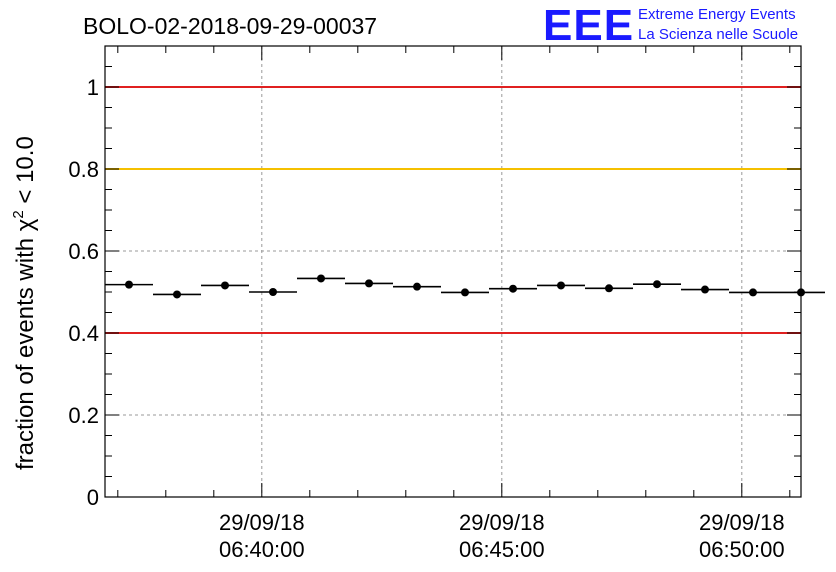 The width and height of the screenshot is (836, 572). What do you see at coordinates (588, 25) in the screenshot?
I see `eee-logo-mark: EEE` at bounding box center [588, 25].